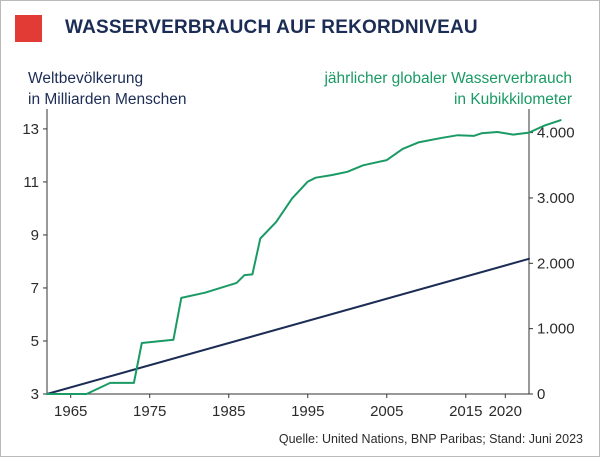 The image size is (600, 457). I want to click on right-axis-title-line-1: jährlicher globaler Wasserverbrauch, so click(448, 78).